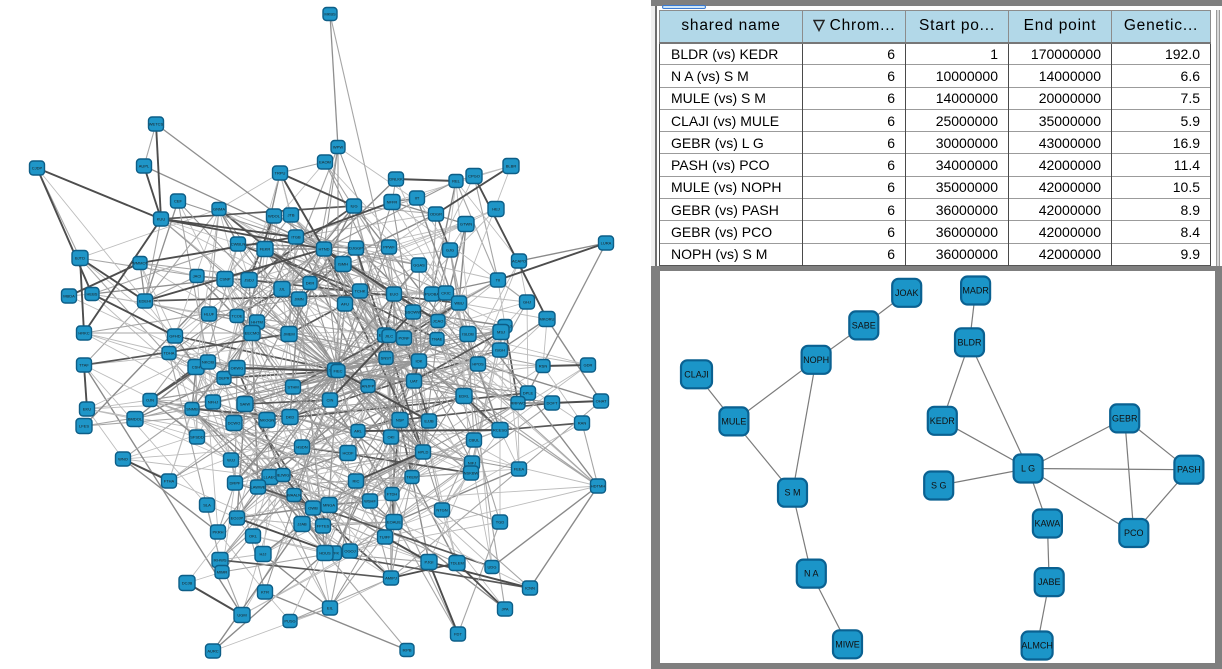  I want to click on svg-text: OKI, so click(391, 437).